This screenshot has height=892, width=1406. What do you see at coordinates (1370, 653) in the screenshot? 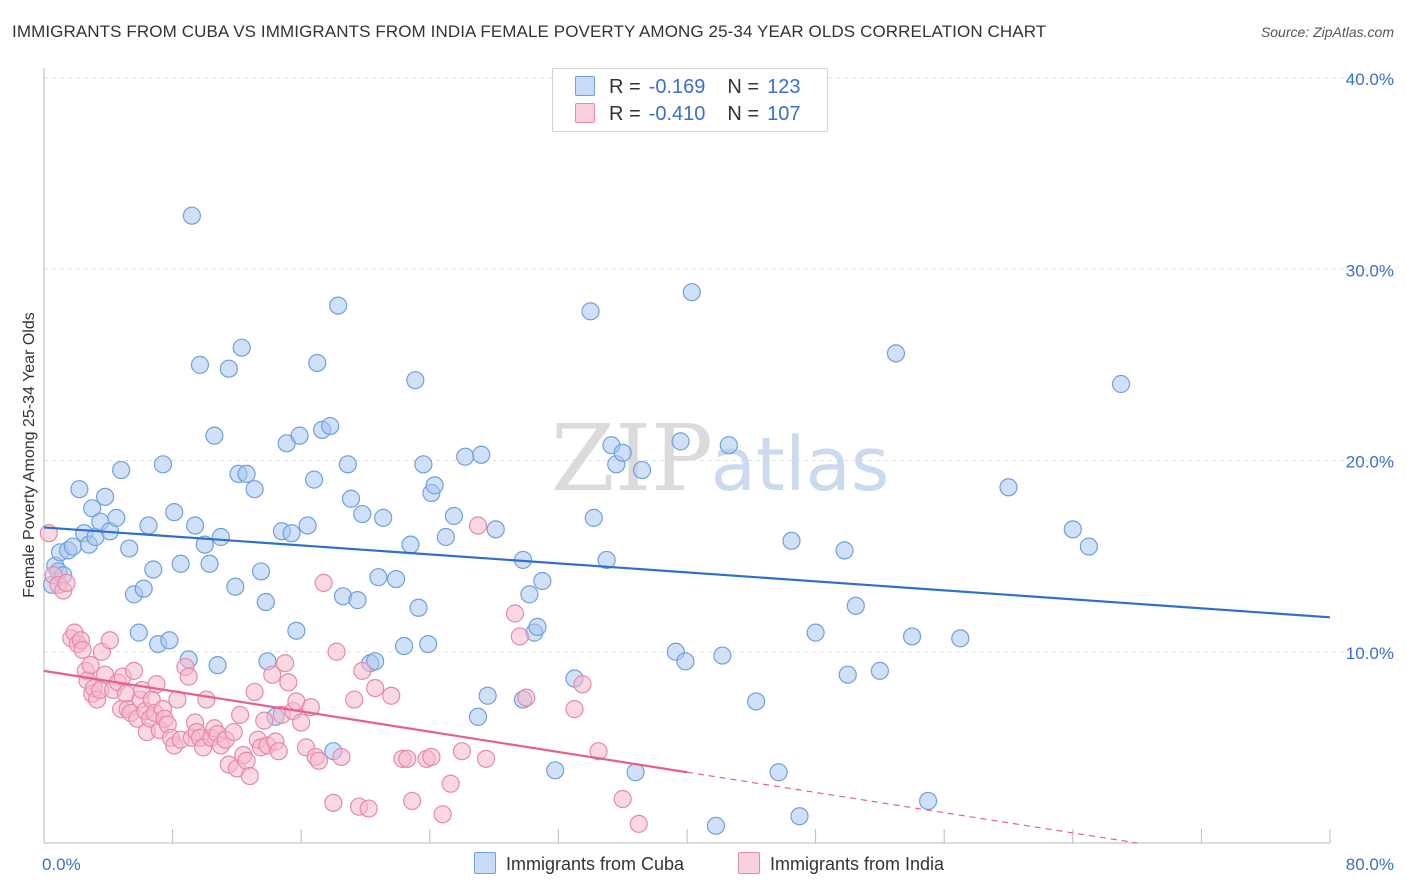
I see `y-tick-label: 10.0%` at bounding box center [1370, 653].